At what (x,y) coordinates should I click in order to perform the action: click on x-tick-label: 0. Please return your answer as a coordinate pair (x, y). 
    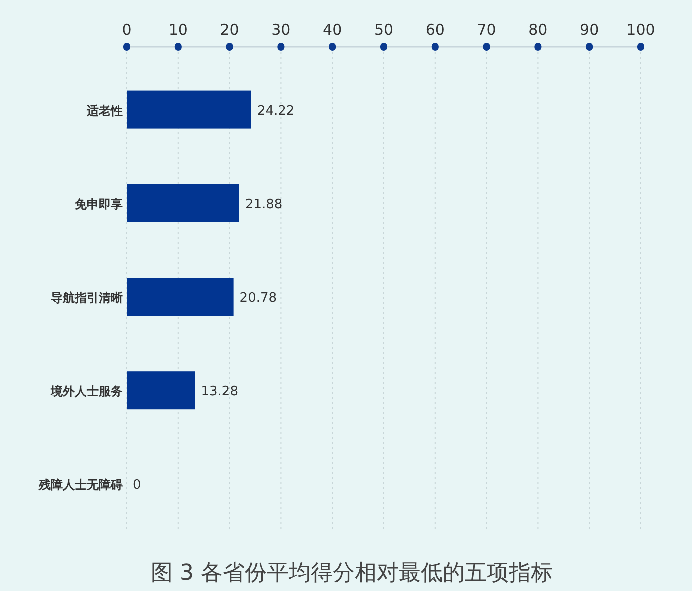
    Looking at the image, I should click on (127, 30).